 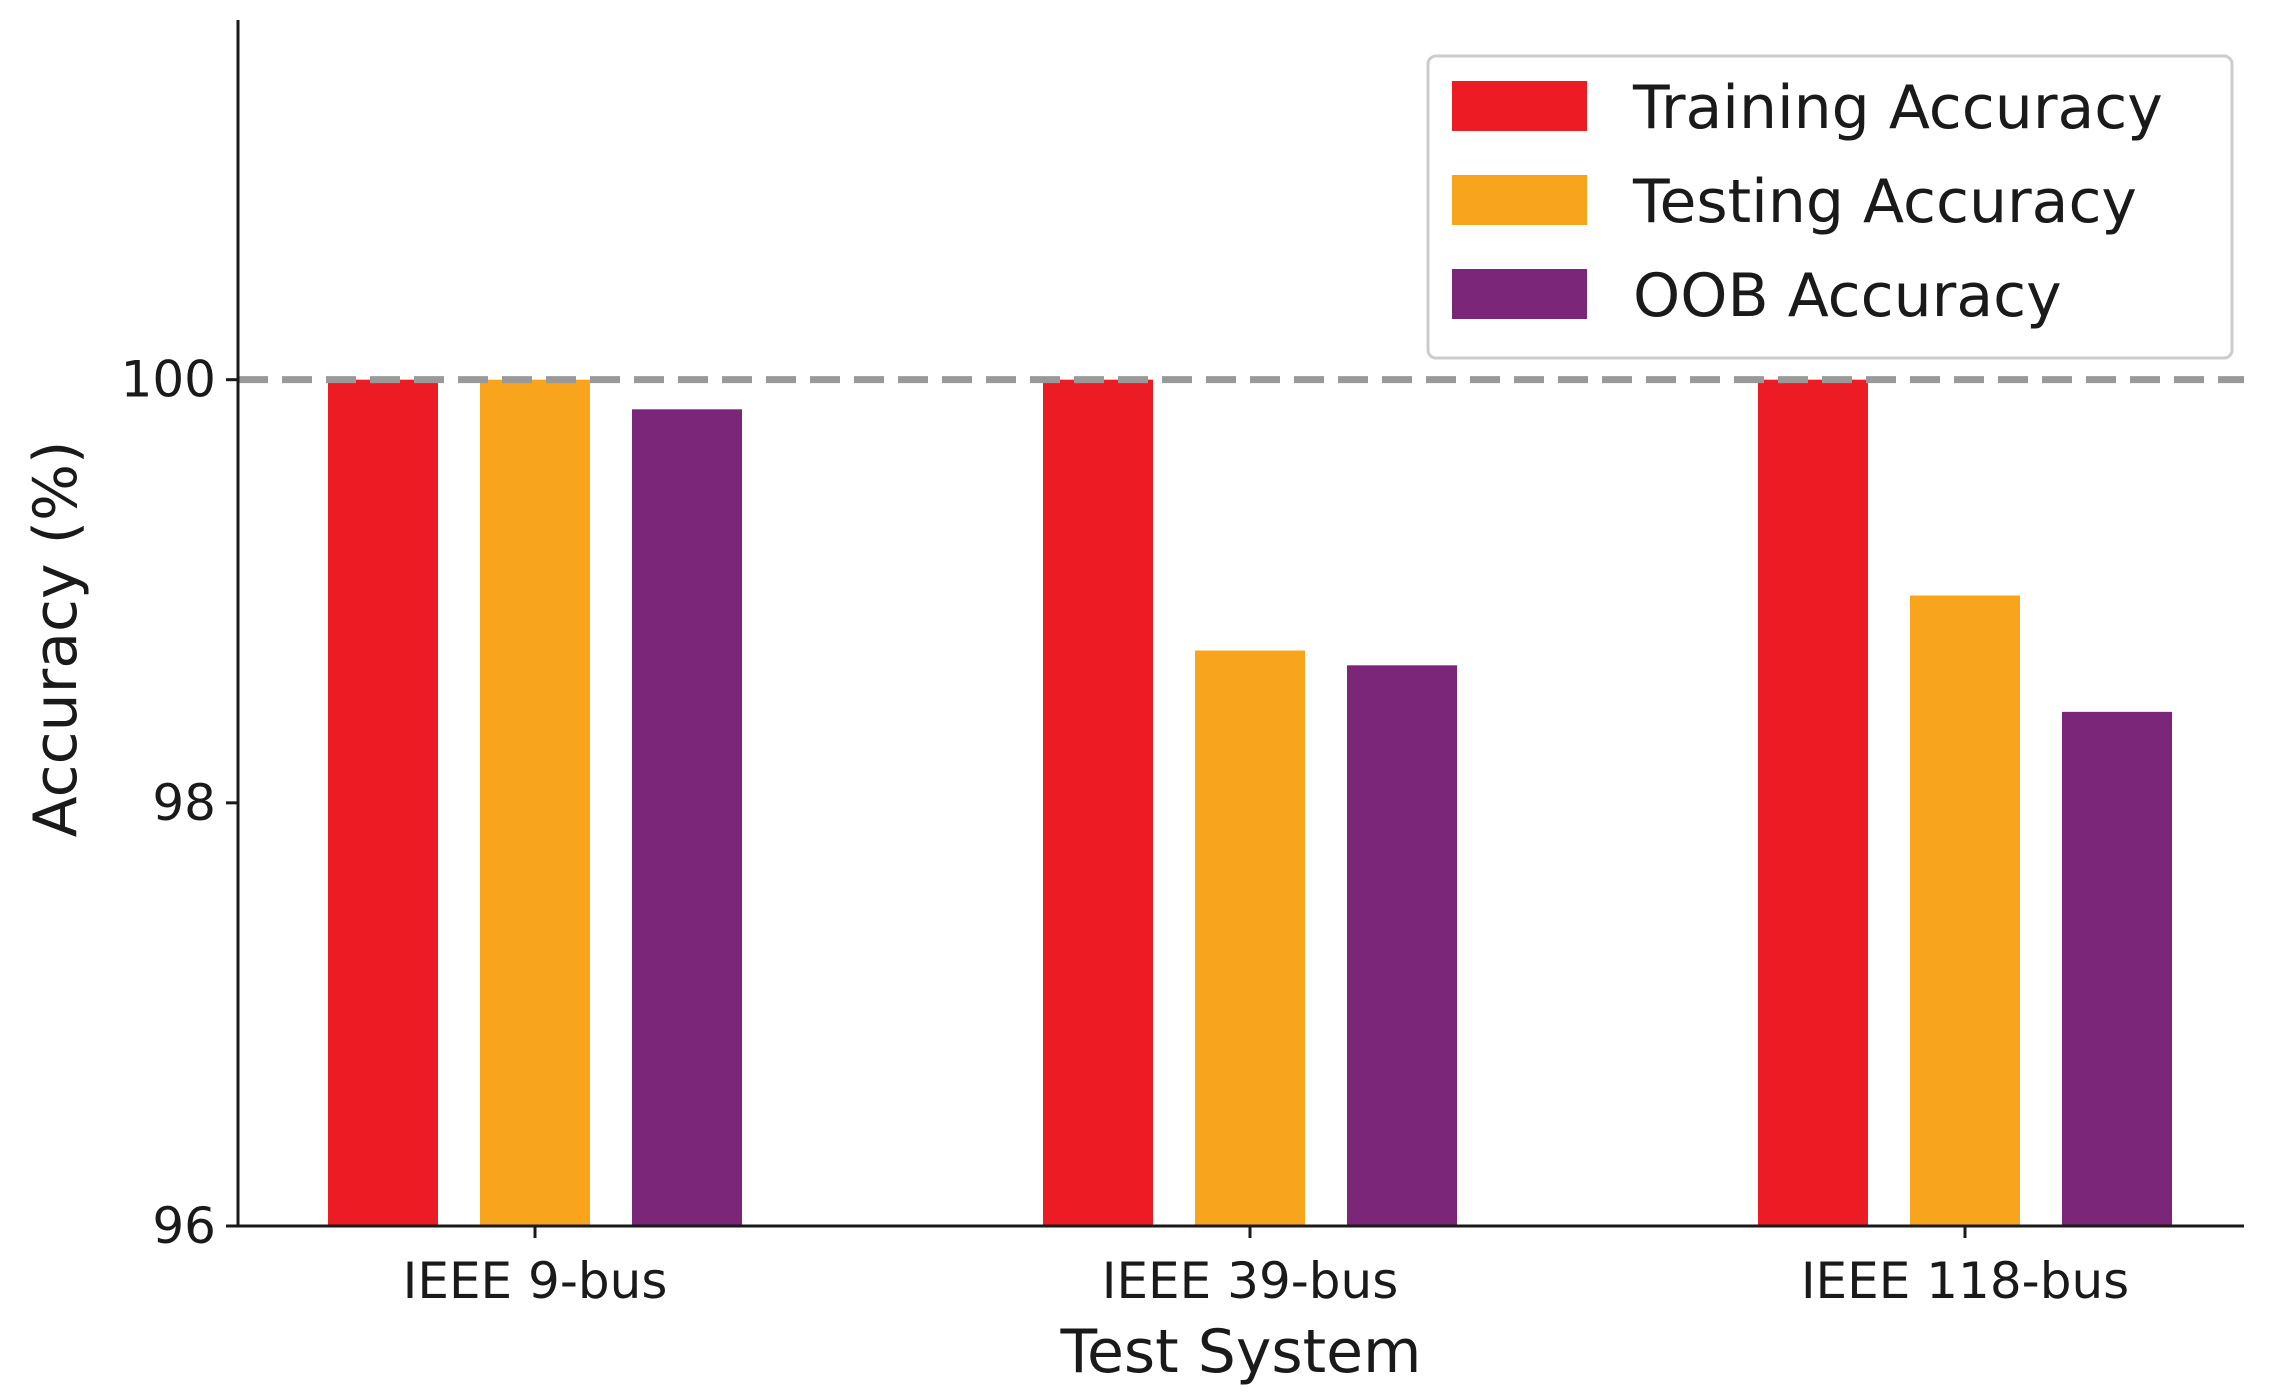 What do you see at coordinates (168, 380) in the screenshot?
I see `y-tick-label: 100` at bounding box center [168, 380].